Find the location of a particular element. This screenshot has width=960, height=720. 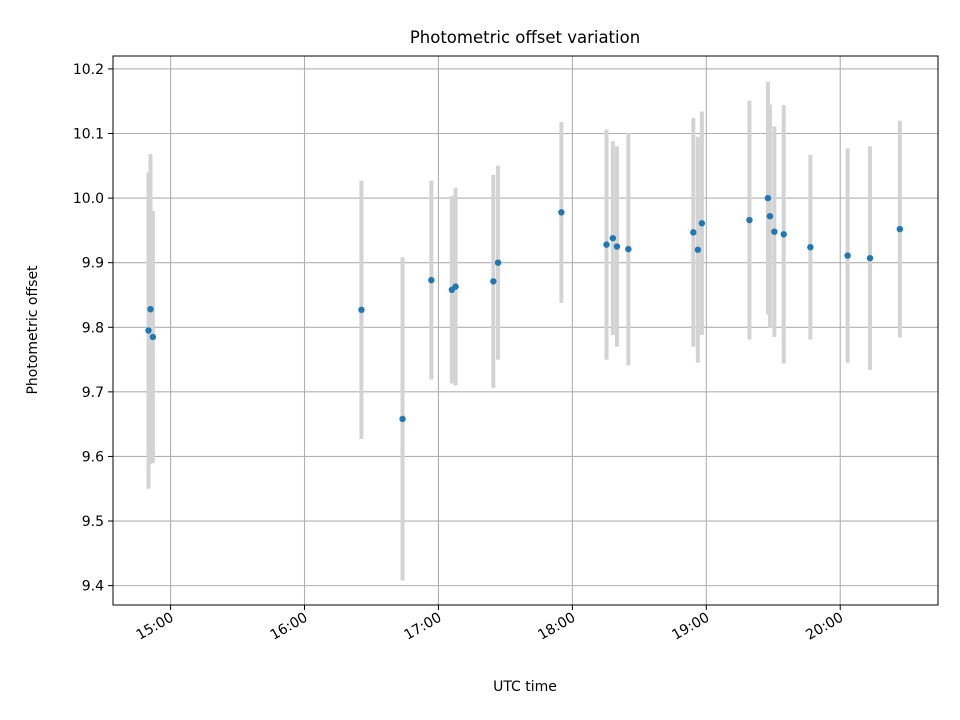

y-tick-label: 9.8 is located at coordinates (93, 328).